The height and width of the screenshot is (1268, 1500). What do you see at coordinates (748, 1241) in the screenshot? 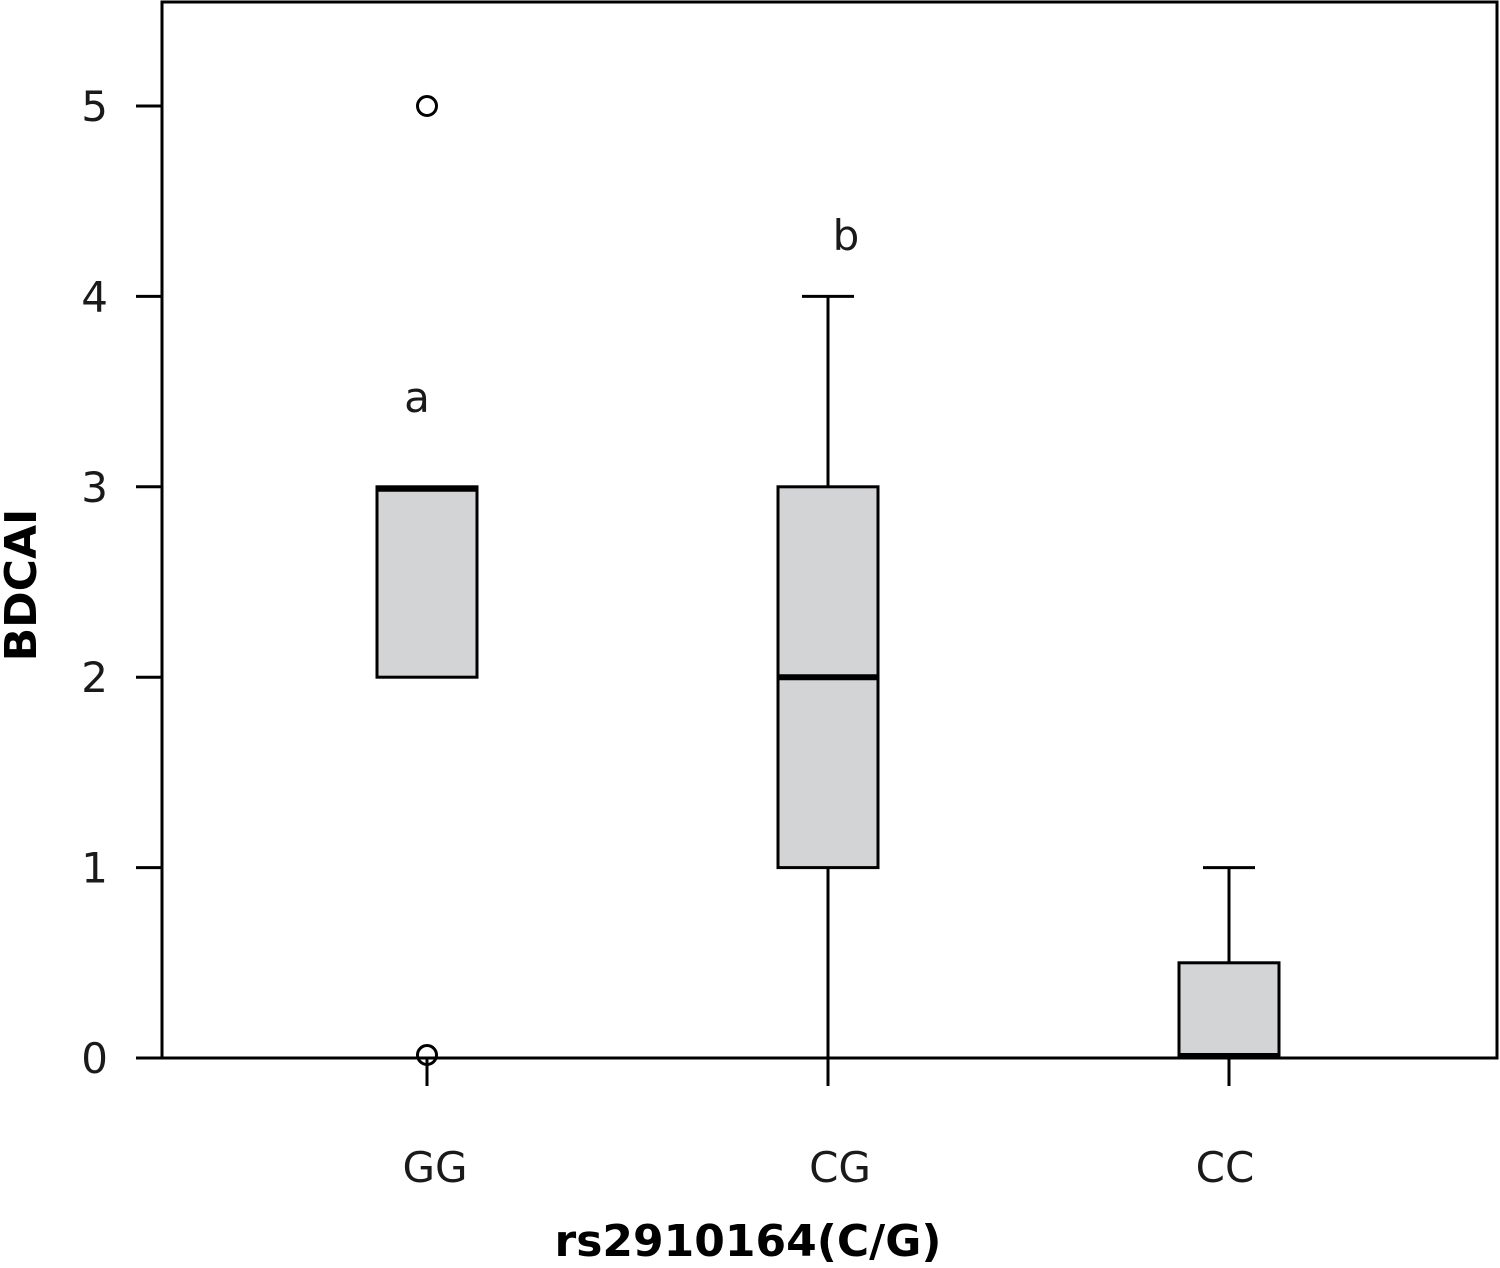
I see `x-axis-title: rs2910164(C/G)` at bounding box center [748, 1241].